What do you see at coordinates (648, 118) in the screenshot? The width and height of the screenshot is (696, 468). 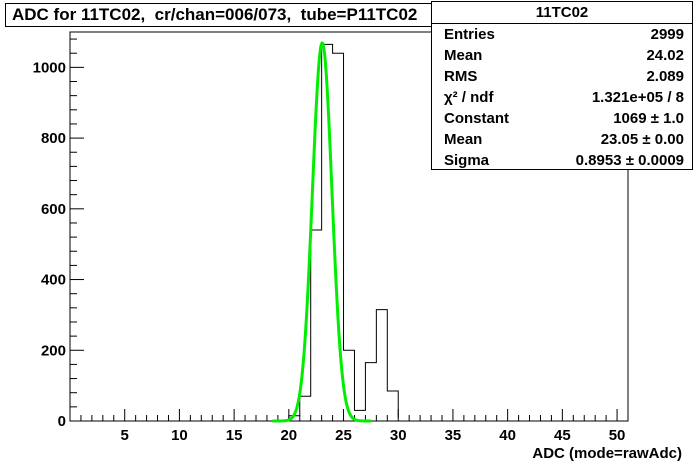 I see `stats-value: 1069 ± 1.0` at bounding box center [648, 118].